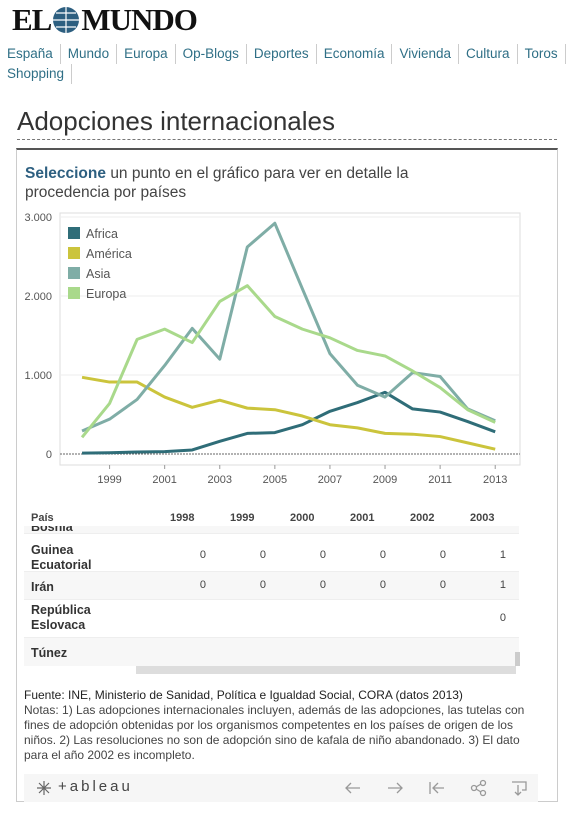 The height and width of the screenshot is (820, 572). I want to click on row-name-line: Guinea, so click(52, 550).